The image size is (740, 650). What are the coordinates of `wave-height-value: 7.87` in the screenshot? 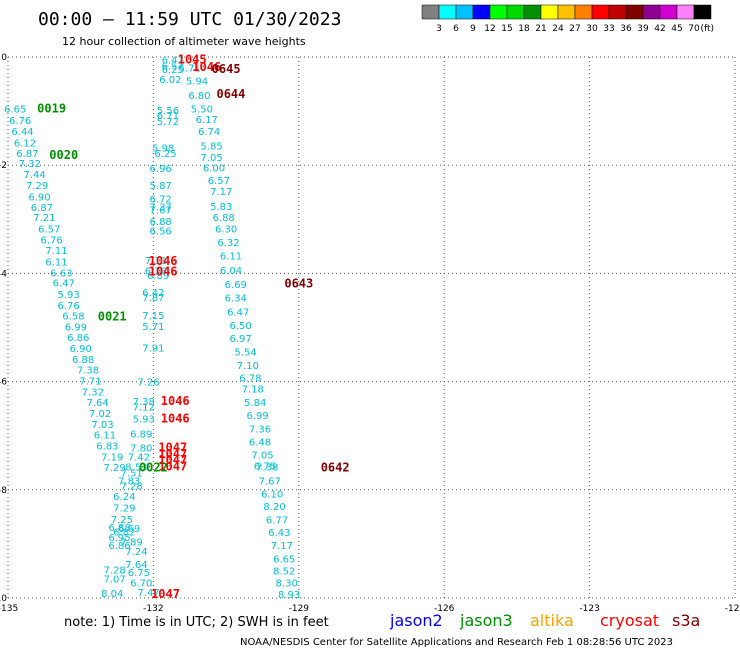 It's located at (153, 298).